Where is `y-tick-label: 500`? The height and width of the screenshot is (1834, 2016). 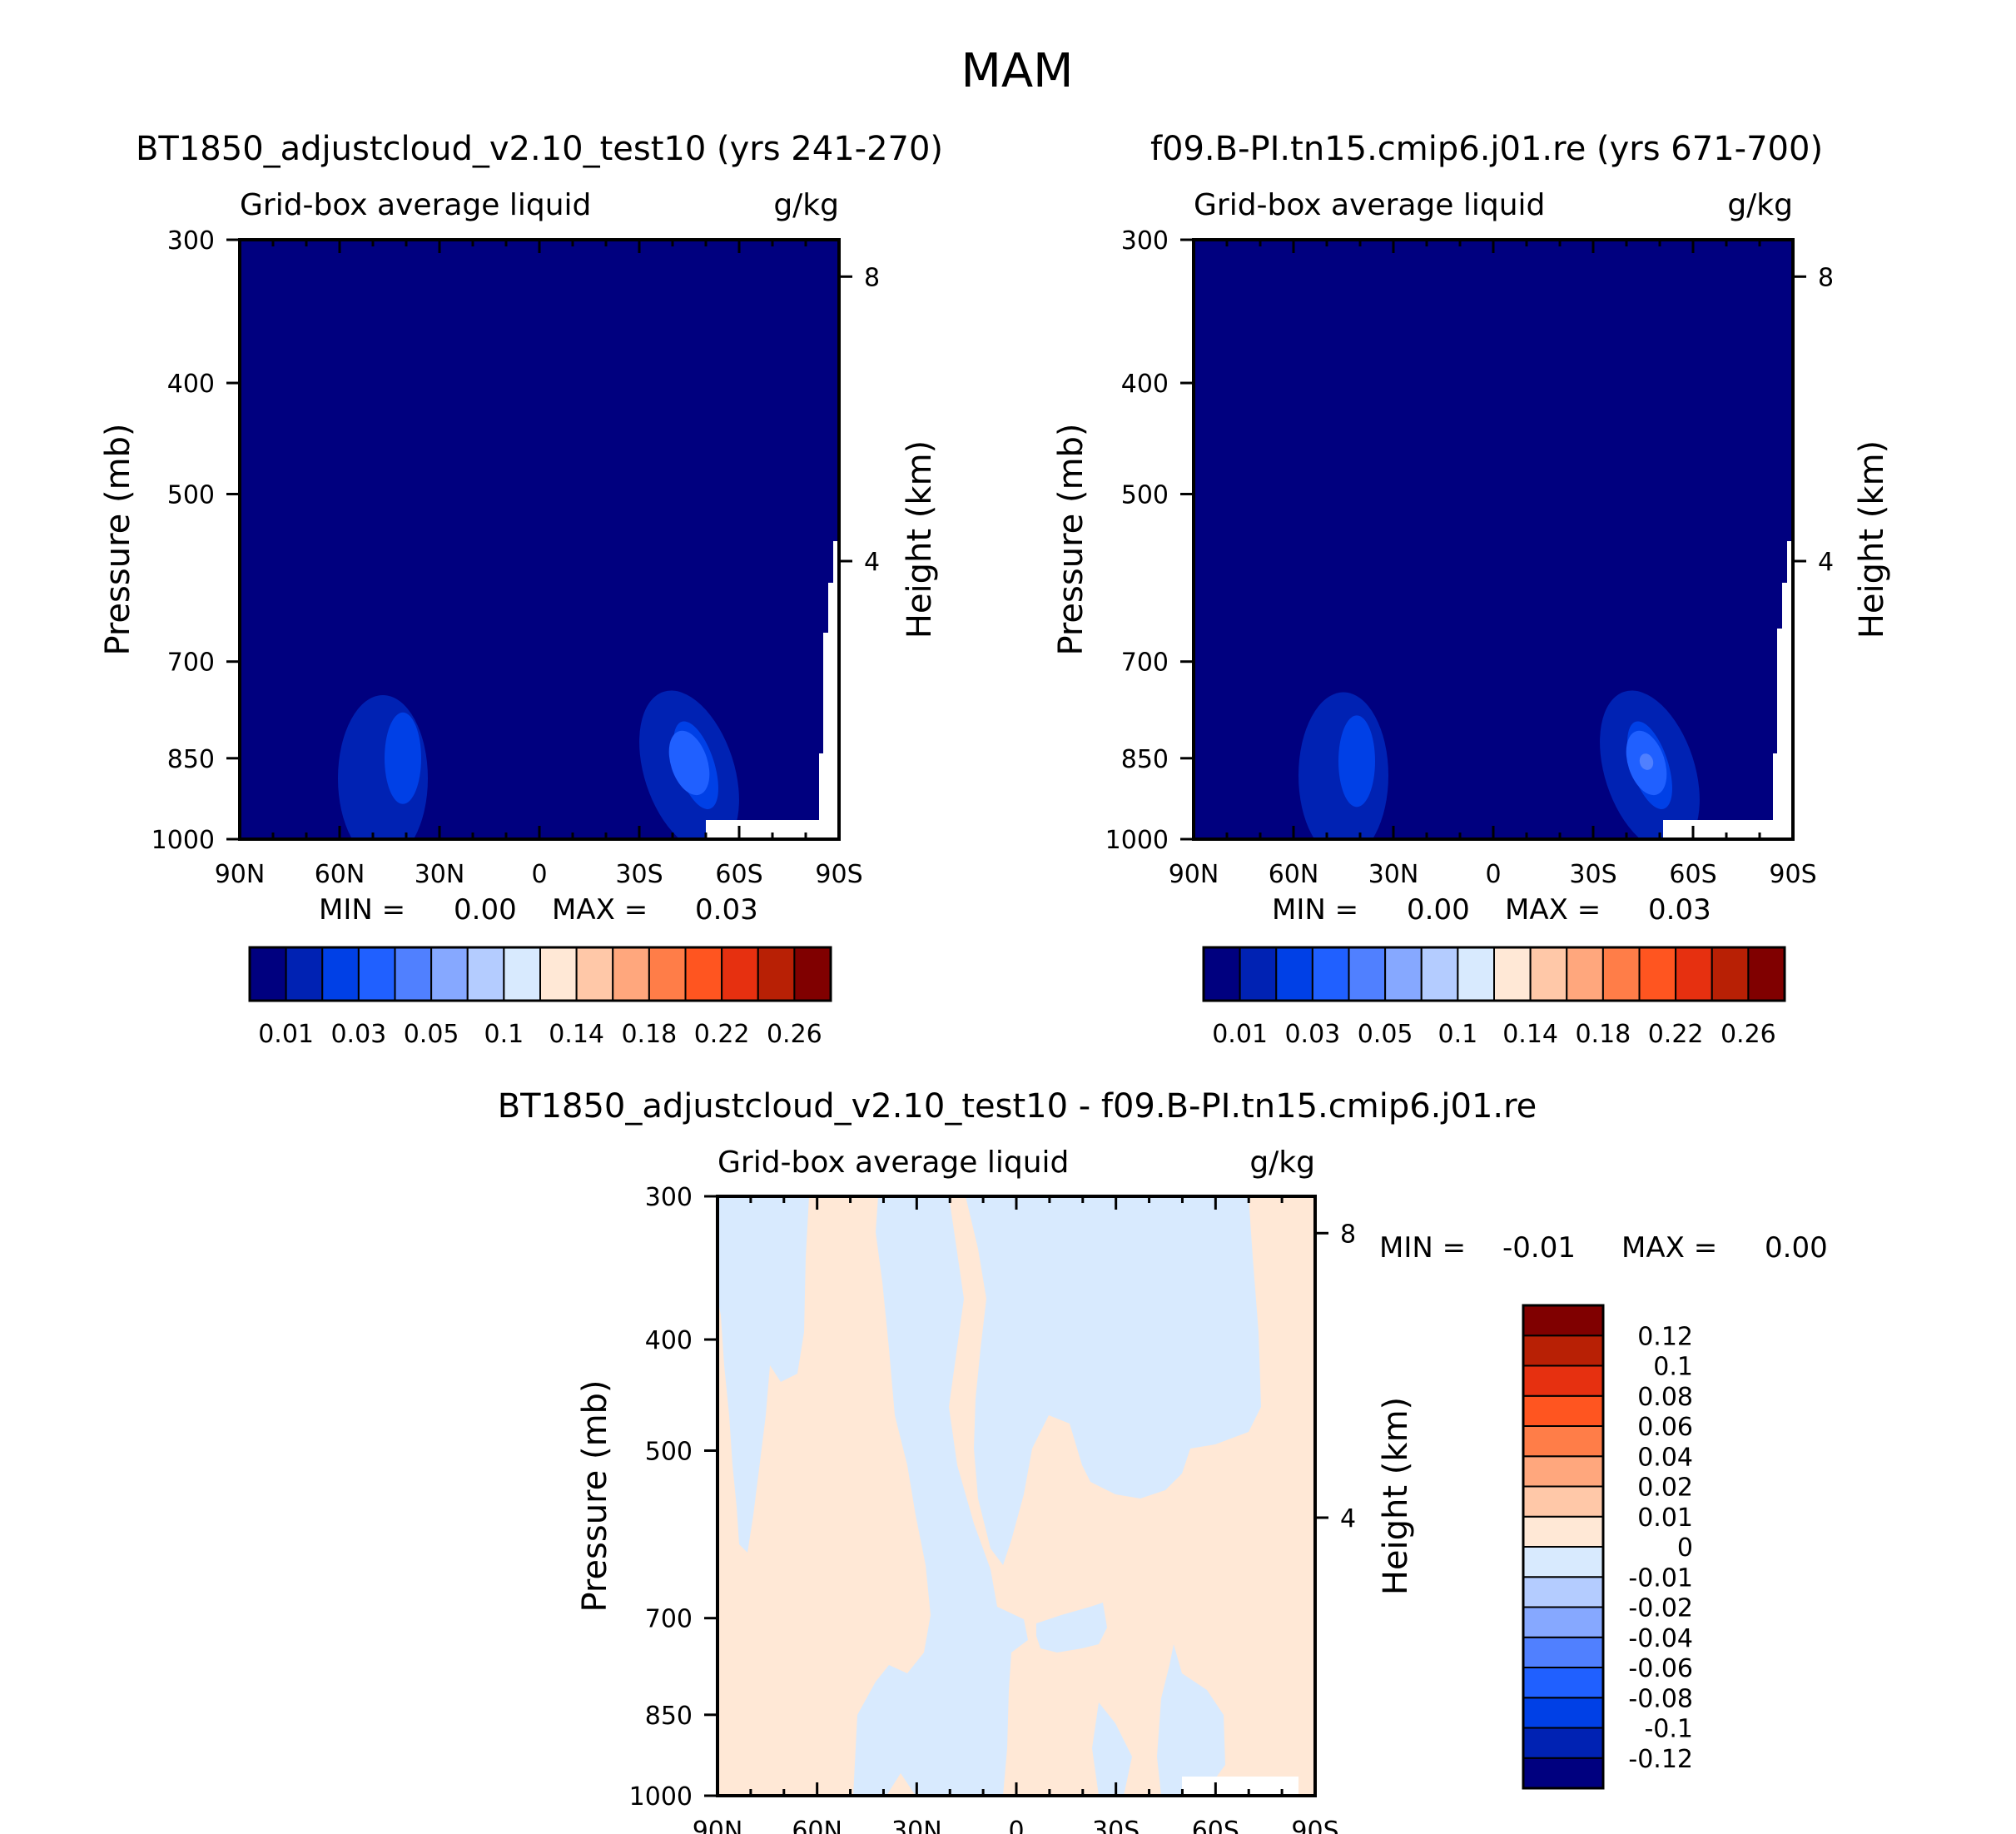
y-tick-label: 500 is located at coordinates (191, 494).